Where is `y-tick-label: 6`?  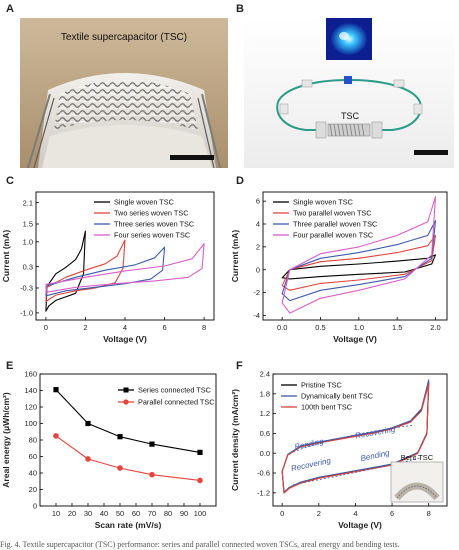
y-tick-label: 6 is located at coordinates (258, 201).